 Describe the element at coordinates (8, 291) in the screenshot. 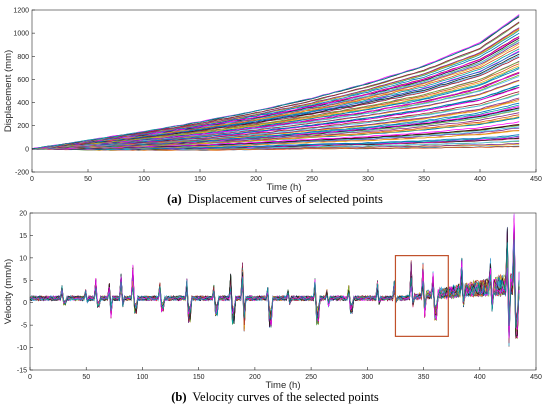

I see `velocity-y-axis-label: Velocity (mm/h)` at that location.